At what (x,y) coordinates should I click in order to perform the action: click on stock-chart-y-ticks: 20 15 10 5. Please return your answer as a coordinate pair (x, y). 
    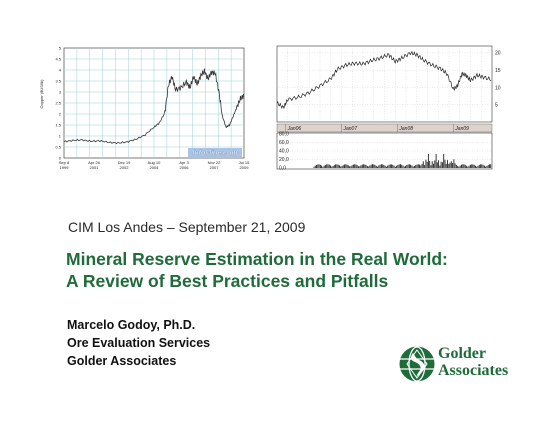
    Looking at the image, I should click on (498, 80).